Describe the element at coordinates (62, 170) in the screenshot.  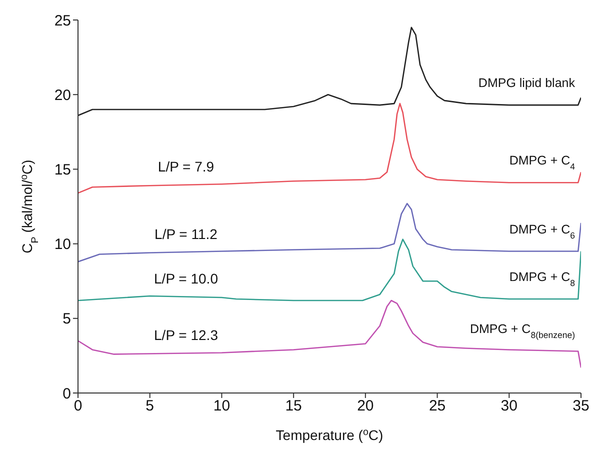
I see `y-tick-label: 15` at that location.